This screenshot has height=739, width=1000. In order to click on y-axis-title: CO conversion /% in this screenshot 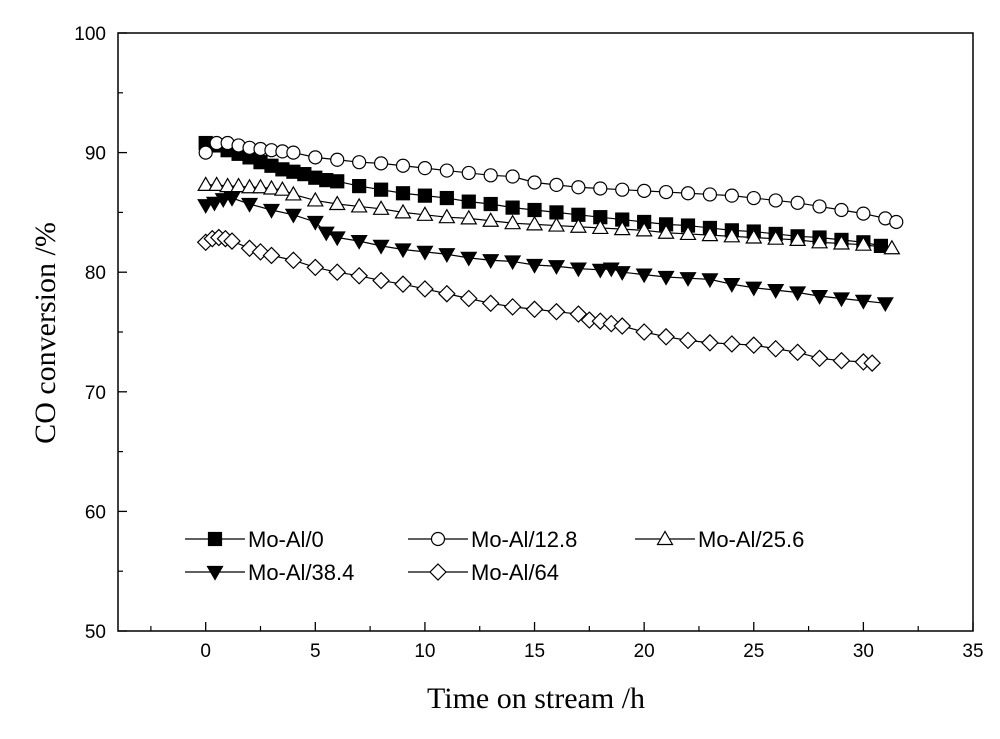, I will do `click(45, 333)`.